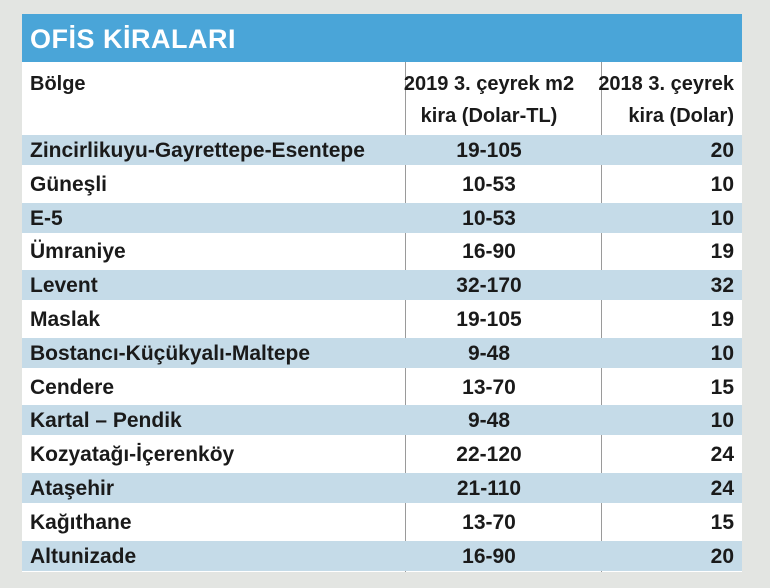 This screenshot has width=770, height=588. I want to click on region-cell: Altunizade, so click(83, 556).